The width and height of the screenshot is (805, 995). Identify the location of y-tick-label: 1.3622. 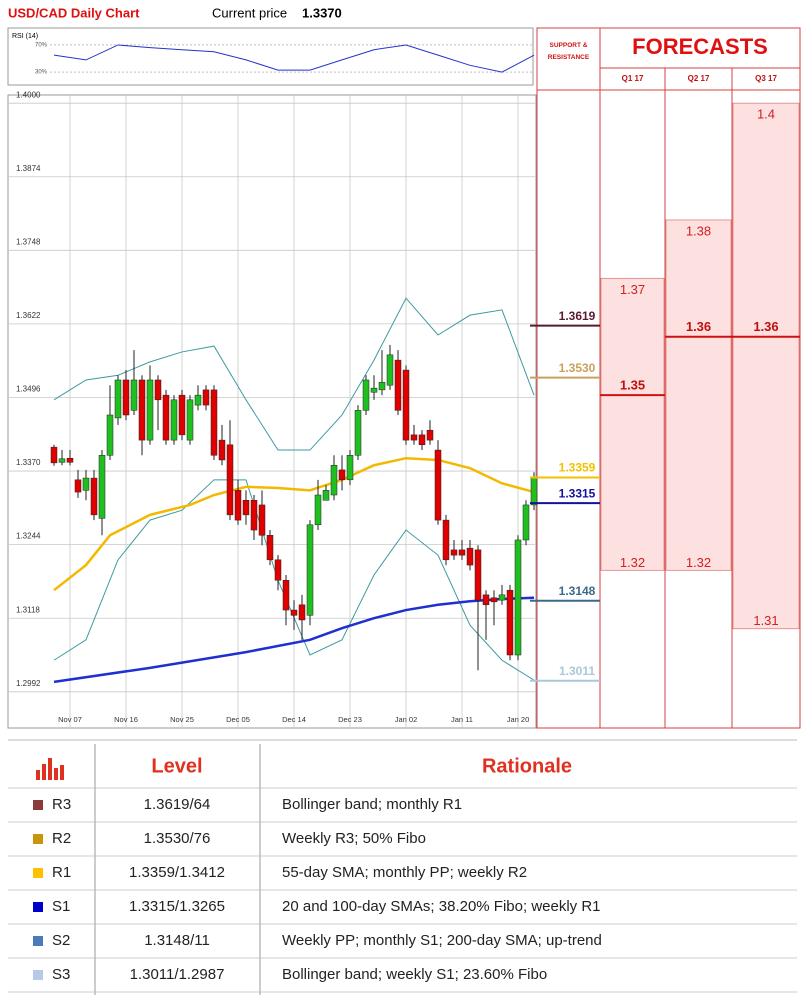
(28, 315).